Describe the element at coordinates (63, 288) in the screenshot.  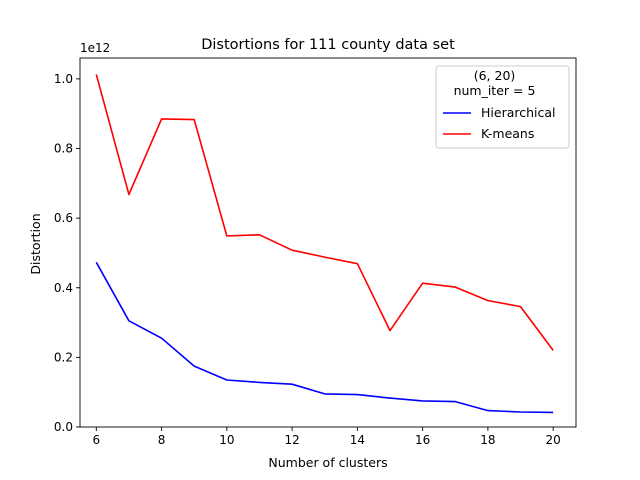
I see `y-tick-label: 0.4` at that location.